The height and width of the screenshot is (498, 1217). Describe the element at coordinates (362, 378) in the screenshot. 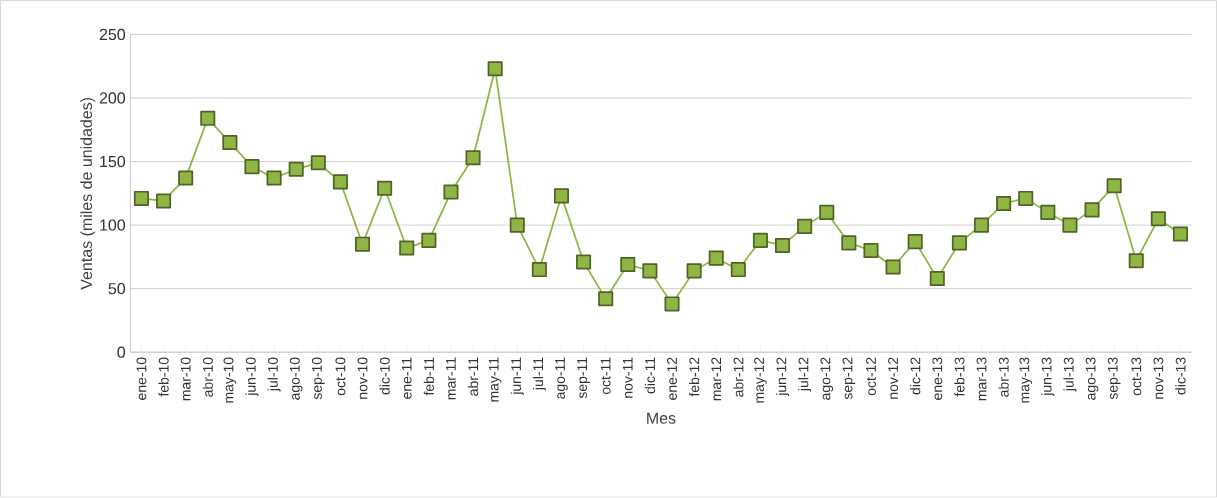

I see `x-tick-label: nov-10` at that location.